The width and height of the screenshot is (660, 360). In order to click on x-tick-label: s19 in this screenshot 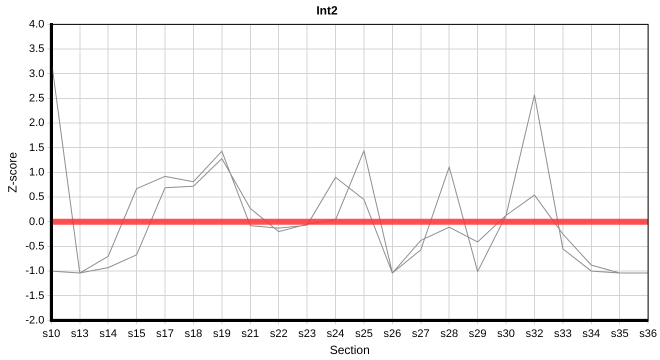, I will do `click(221, 334)`.